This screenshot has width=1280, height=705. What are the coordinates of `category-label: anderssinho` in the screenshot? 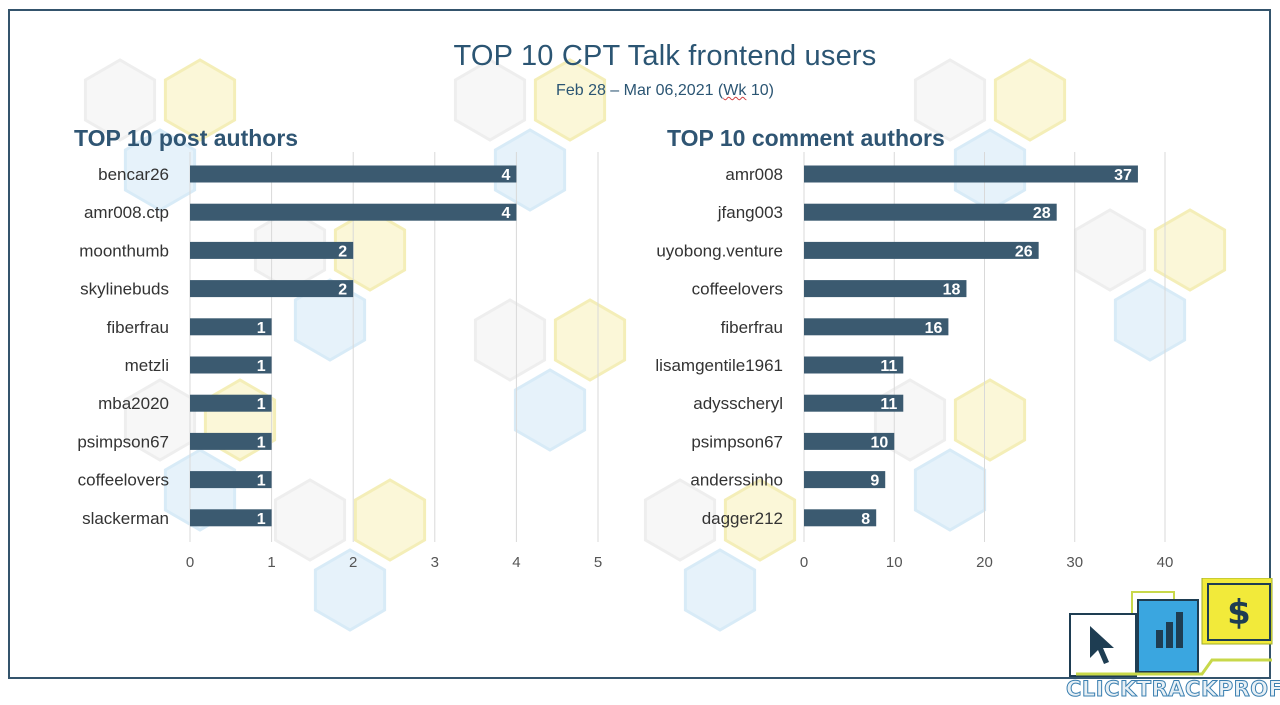 It's located at (736, 480).